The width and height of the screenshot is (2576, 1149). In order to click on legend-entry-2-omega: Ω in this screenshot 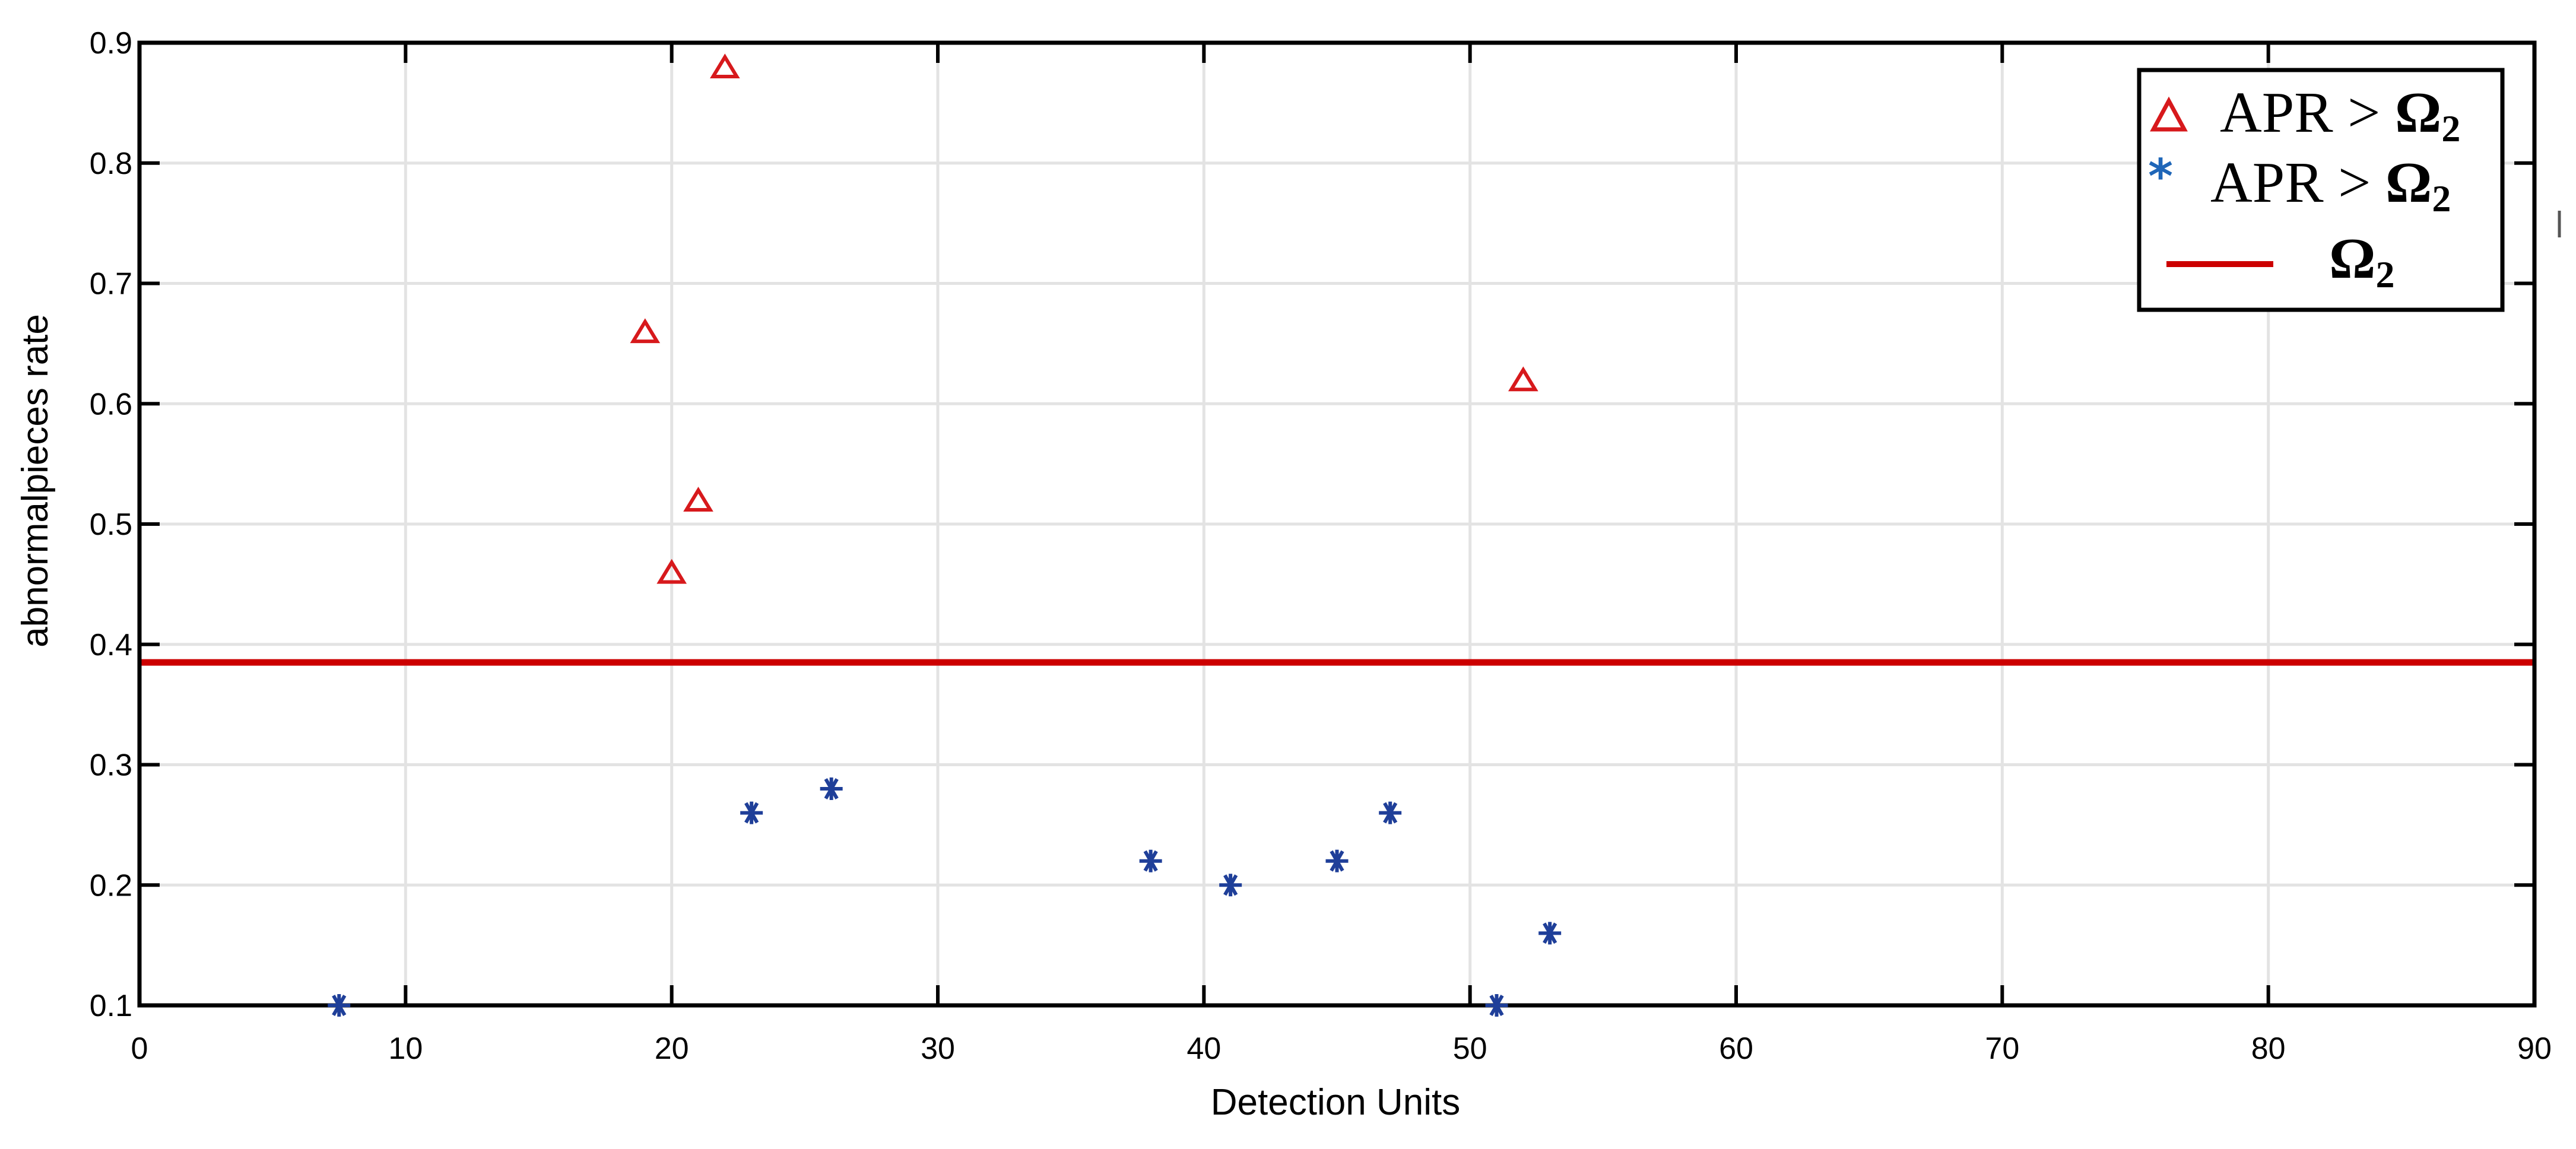, I will do `click(2408, 183)`.